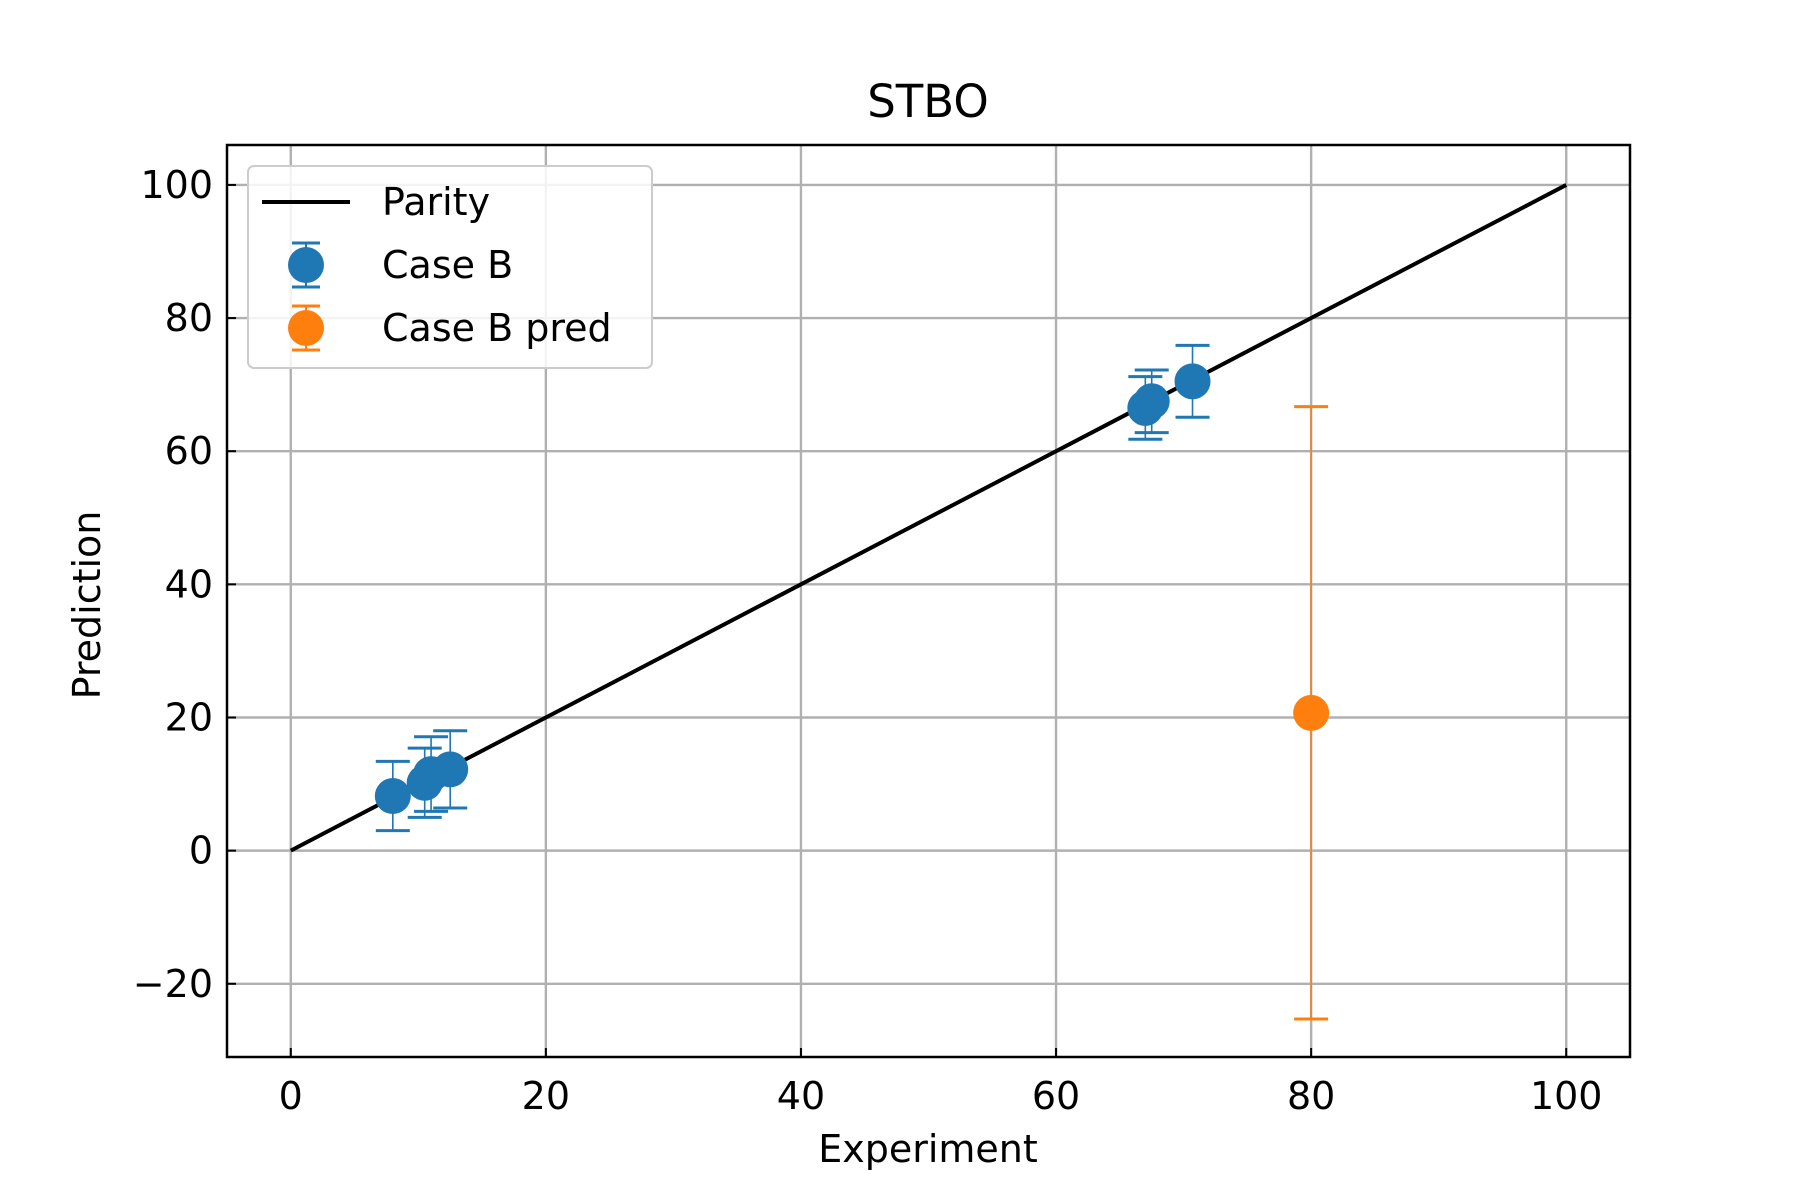  Describe the element at coordinates (201, 851) in the screenshot. I see `y-tick-label: 0` at that location.